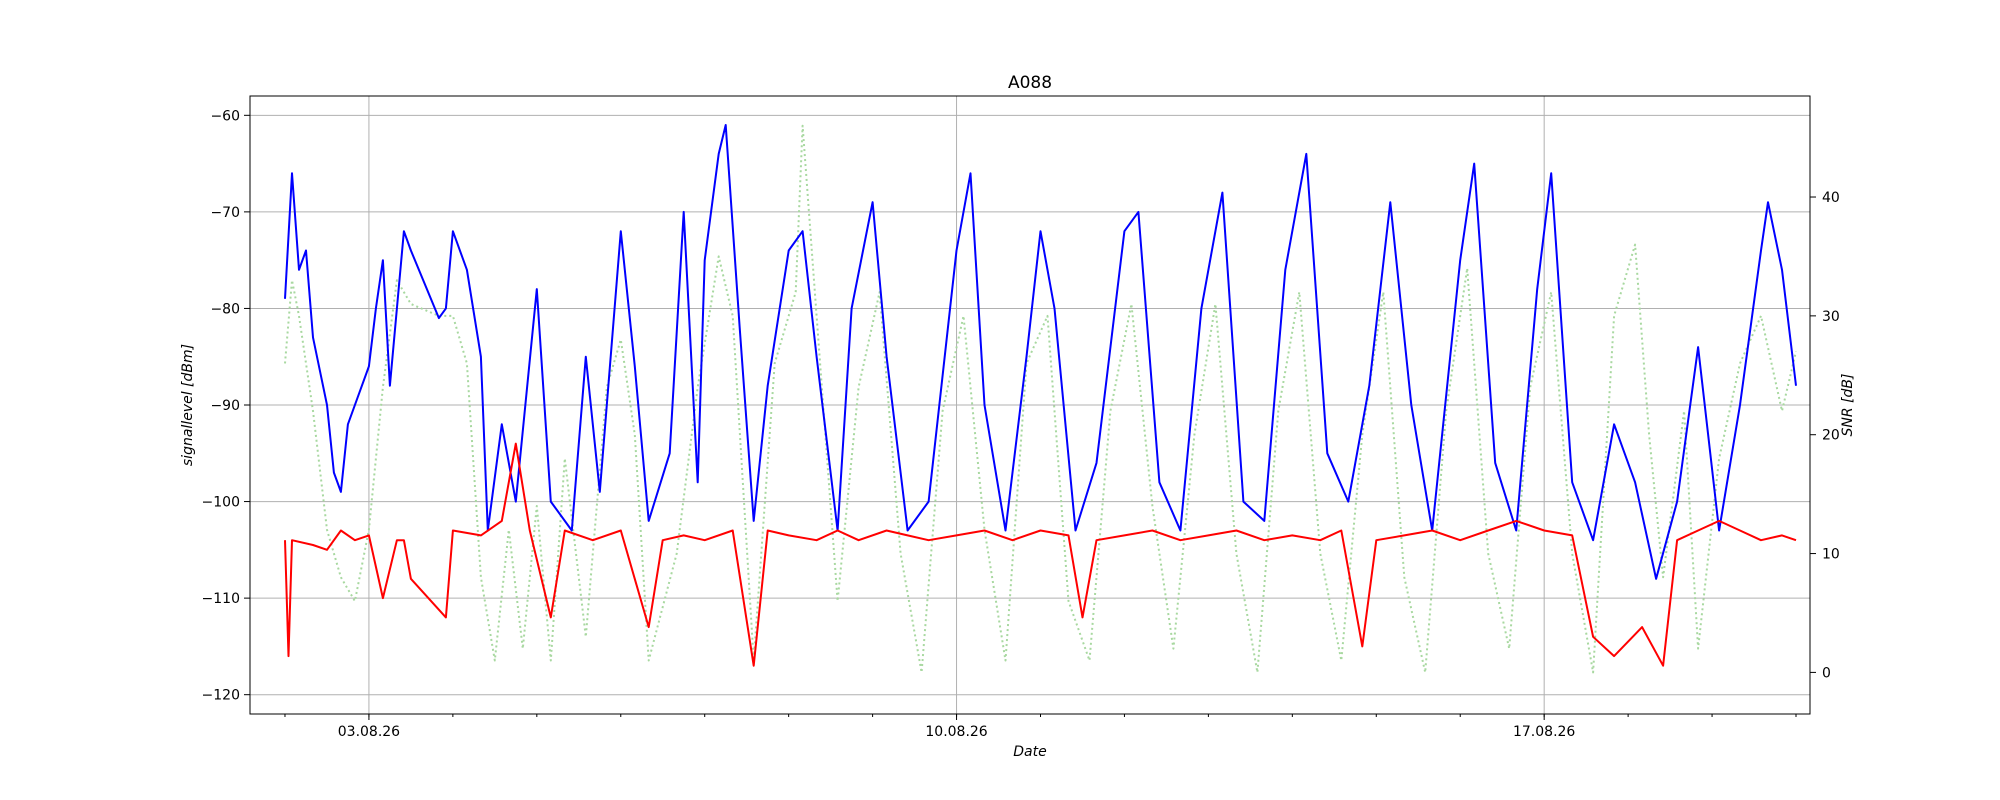 The width and height of the screenshot is (2000, 800). What do you see at coordinates (221, 599) in the screenshot?
I see `y-left-tick-label: −110` at bounding box center [221, 599].